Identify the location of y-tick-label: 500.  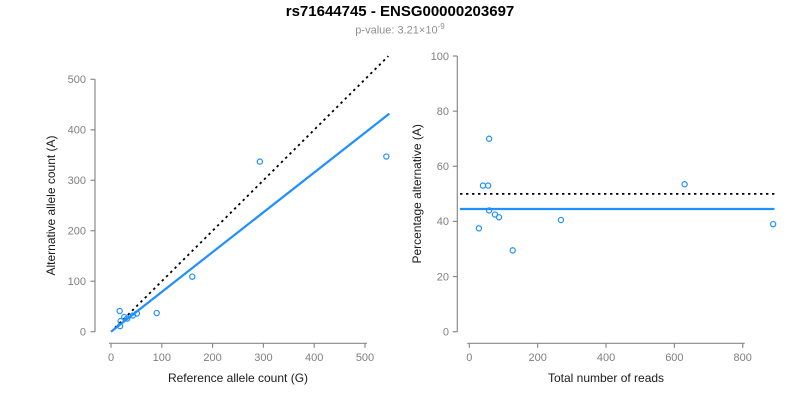
(77, 80).